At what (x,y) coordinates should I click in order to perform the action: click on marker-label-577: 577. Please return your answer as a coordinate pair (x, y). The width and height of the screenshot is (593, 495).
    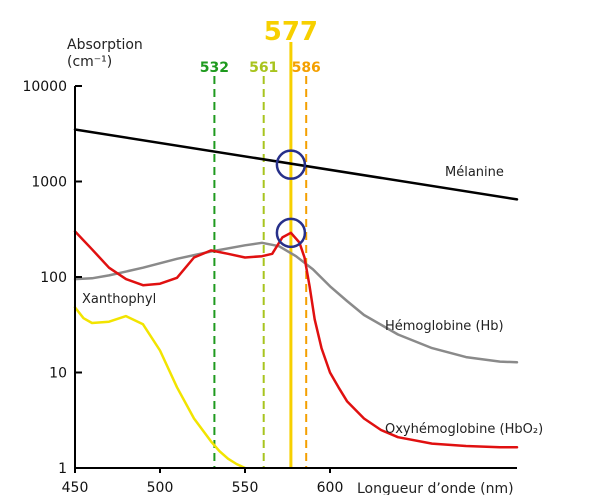
    Looking at the image, I should click on (291, 32).